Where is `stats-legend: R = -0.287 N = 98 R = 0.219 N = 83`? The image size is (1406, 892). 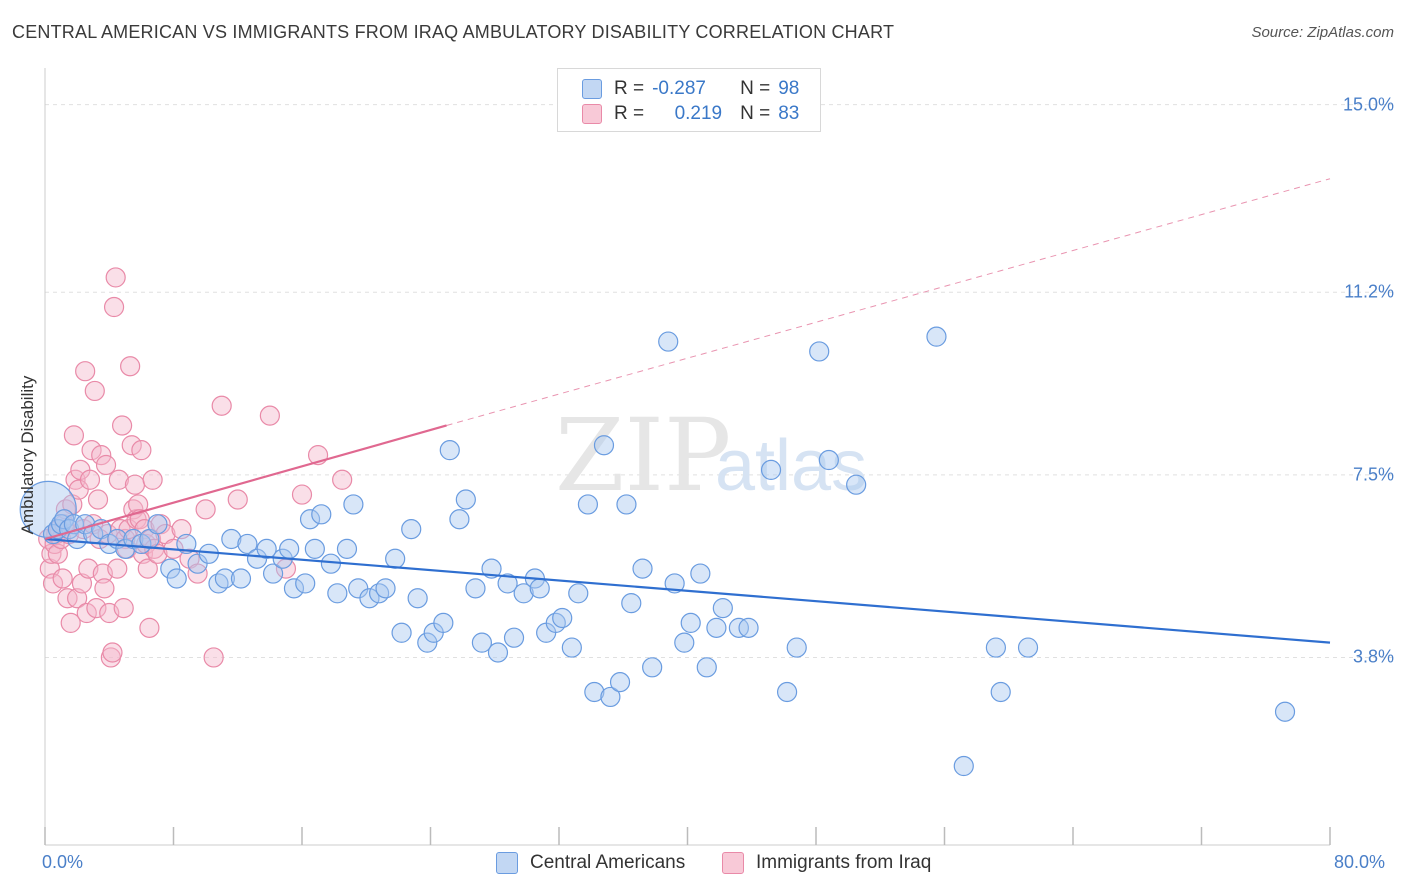 stats-legend: R = -0.287 N = 98 R = 0.219 N = 83 is located at coordinates (689, 100).